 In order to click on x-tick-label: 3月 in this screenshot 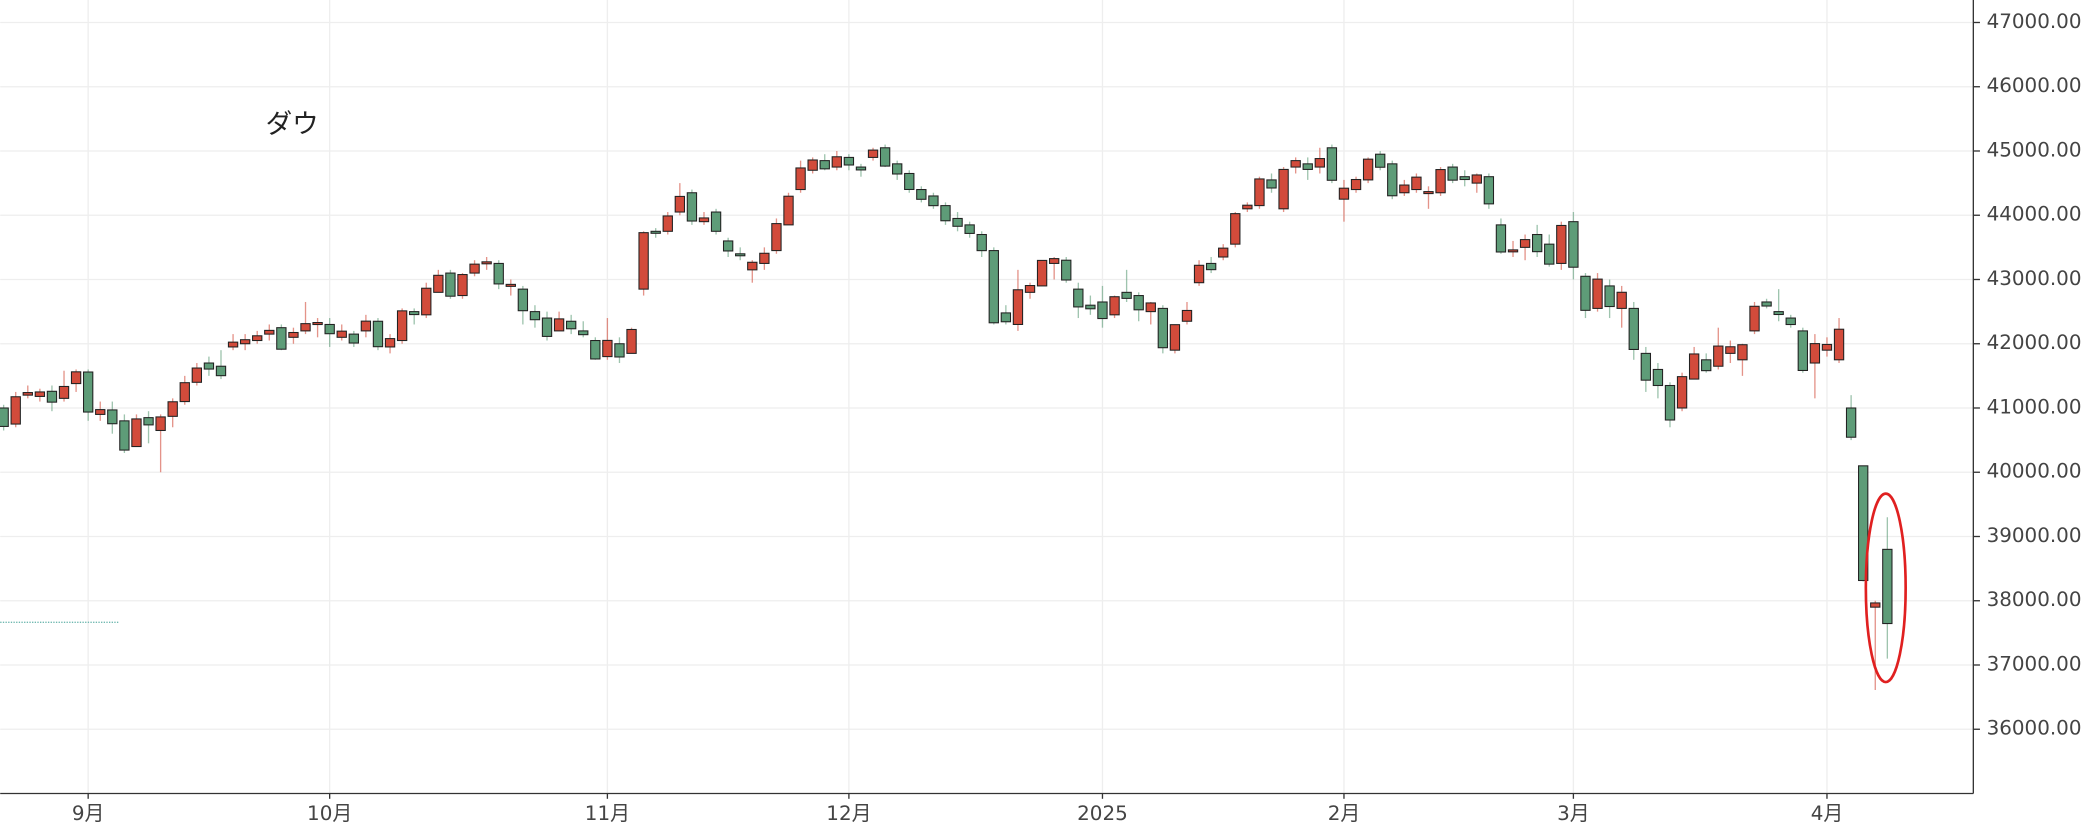, I will do `click(1573, 813)`.